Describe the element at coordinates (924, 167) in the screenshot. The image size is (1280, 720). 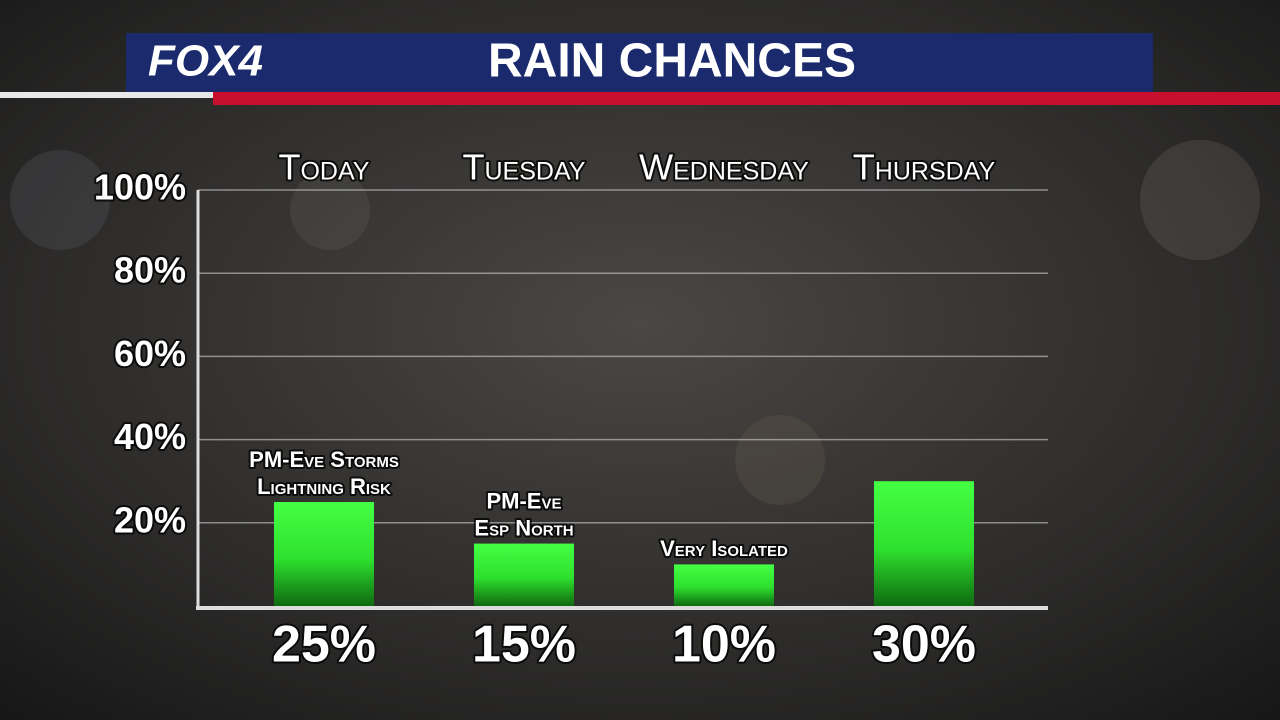
I see `category-label: Thursday` at that location.